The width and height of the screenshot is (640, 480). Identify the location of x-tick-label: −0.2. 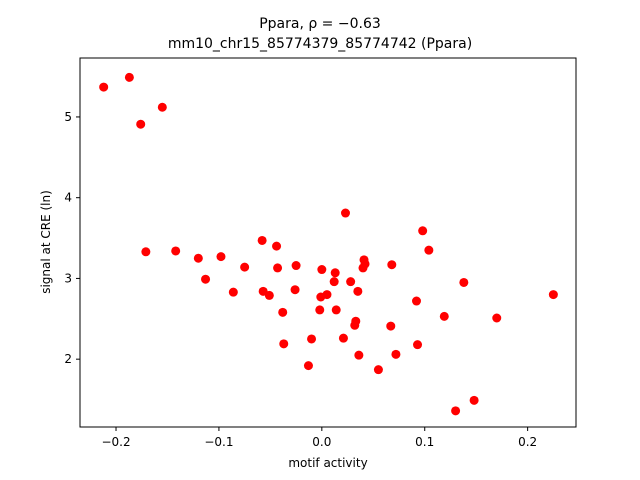
(115, 442).